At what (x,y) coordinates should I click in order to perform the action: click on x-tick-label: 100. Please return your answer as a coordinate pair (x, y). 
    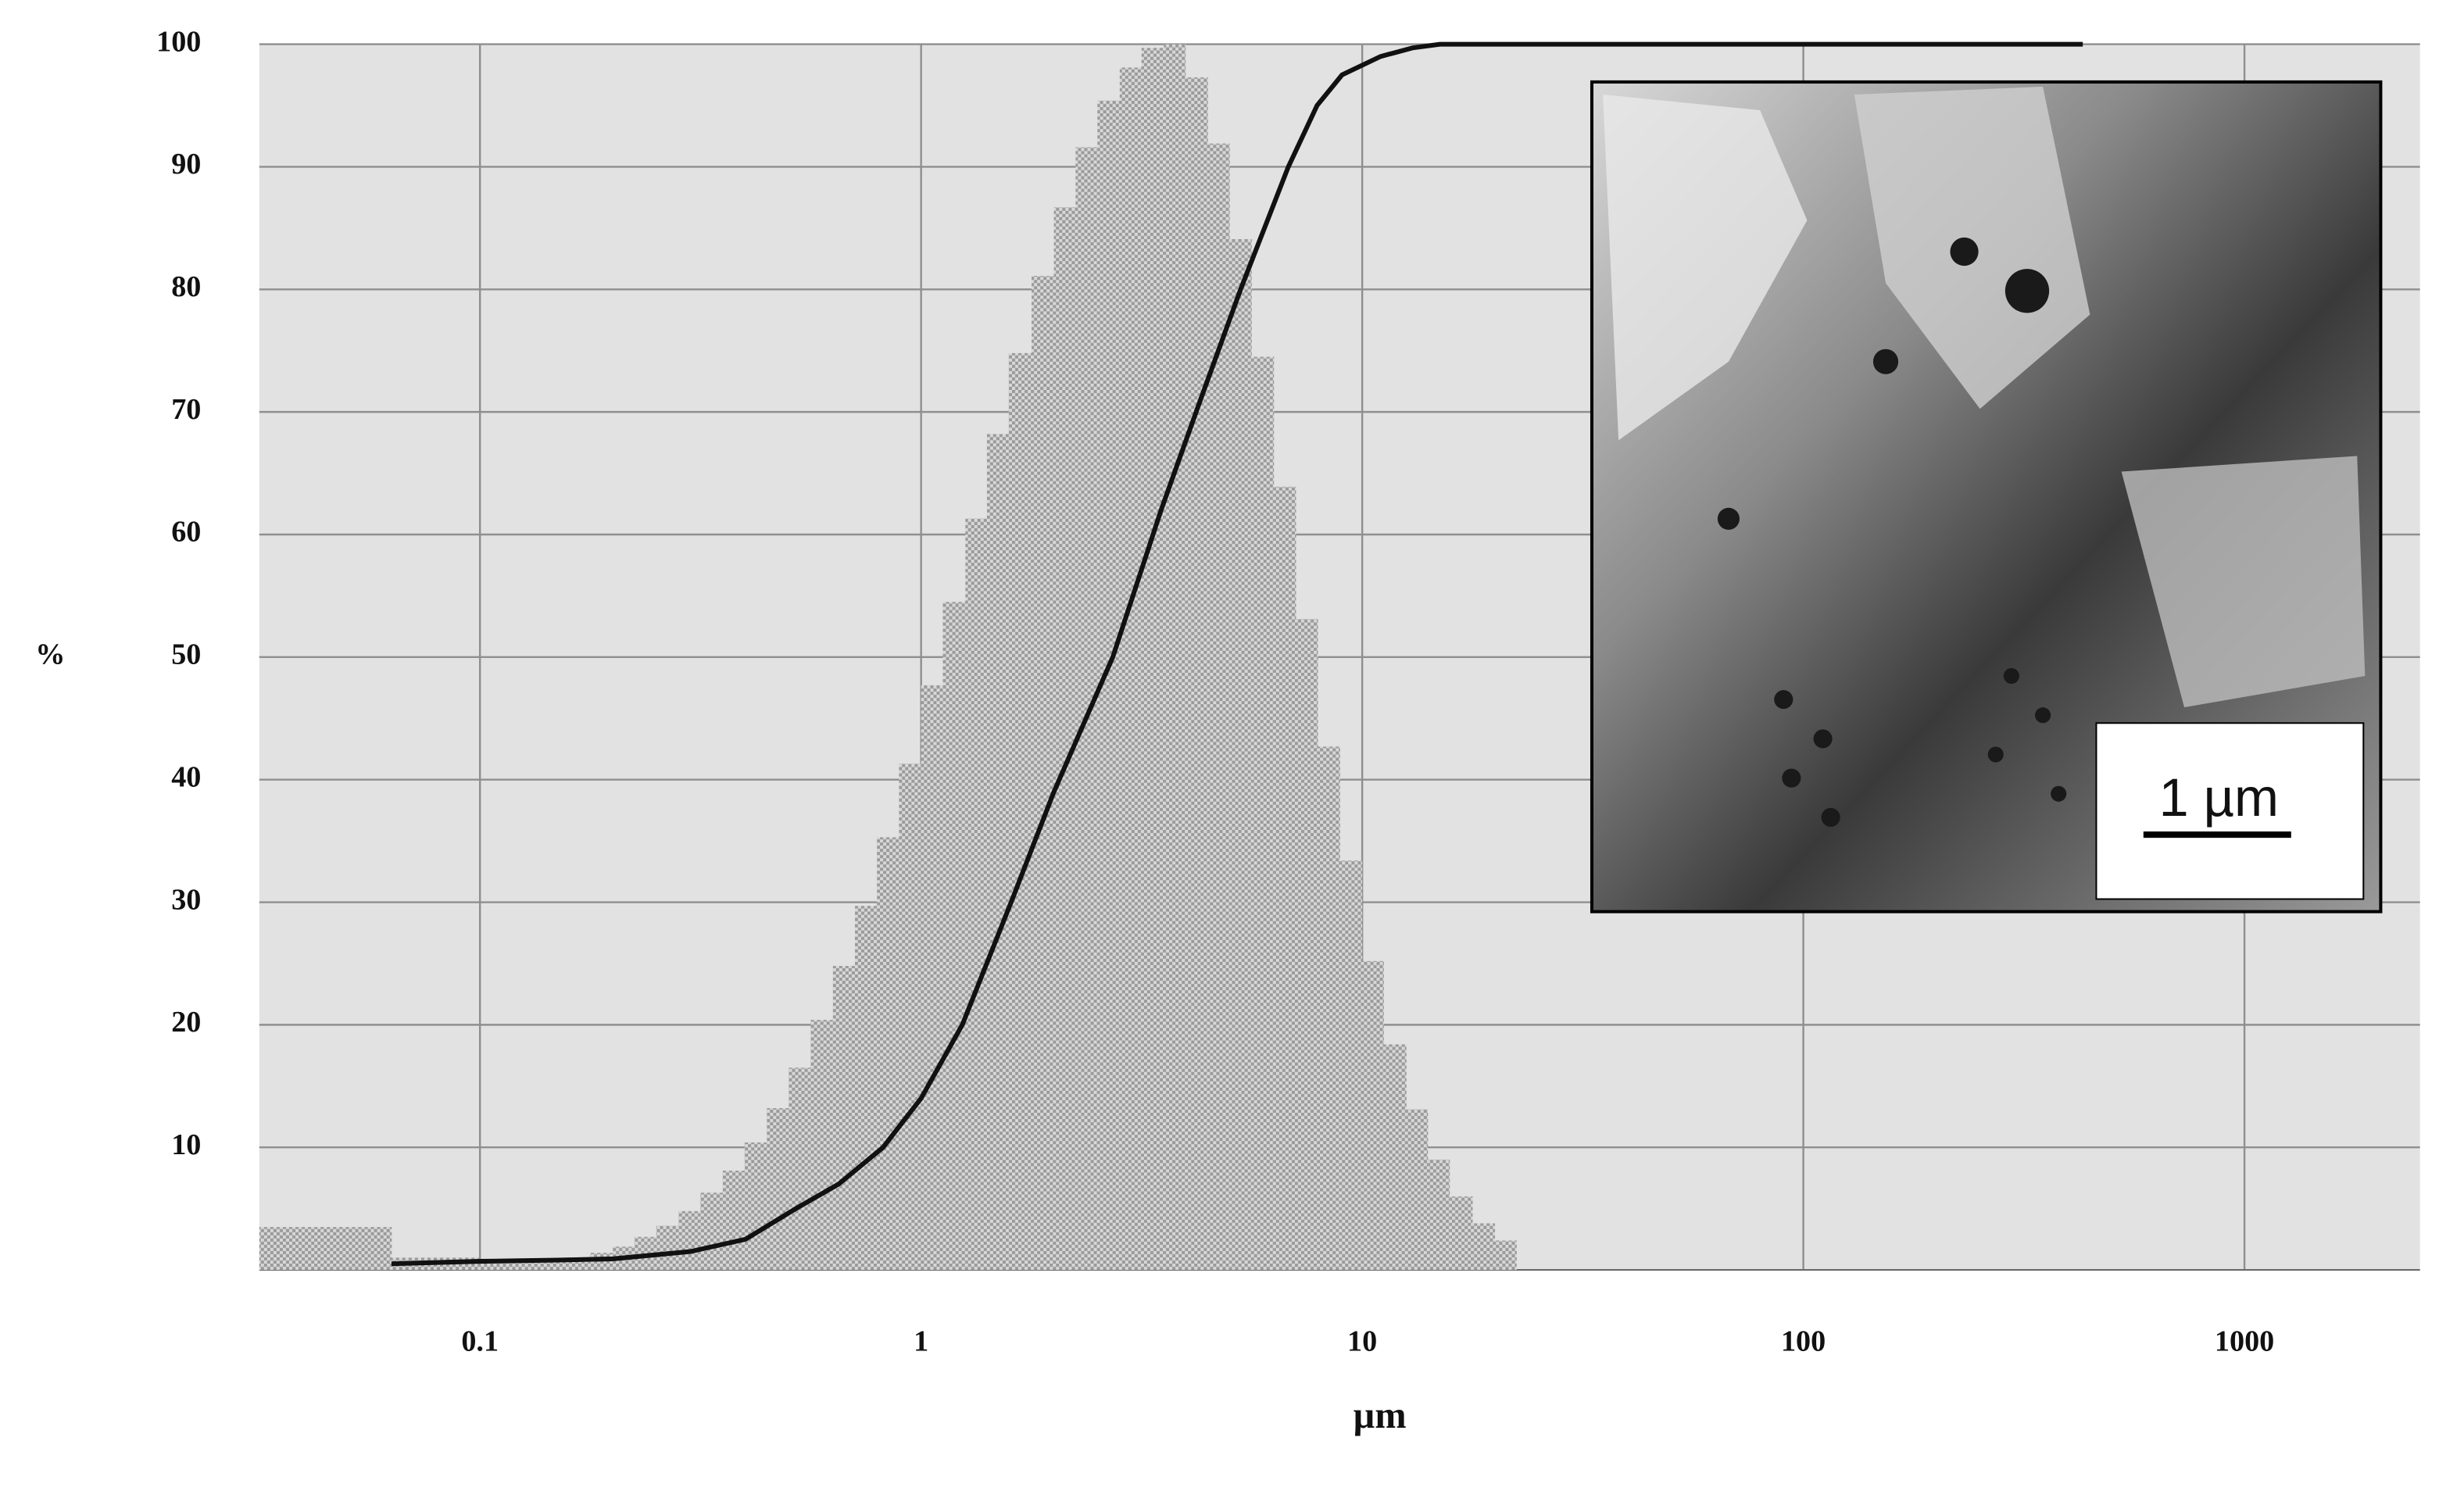
    Looking at the image, I should click on (1803, 1341).